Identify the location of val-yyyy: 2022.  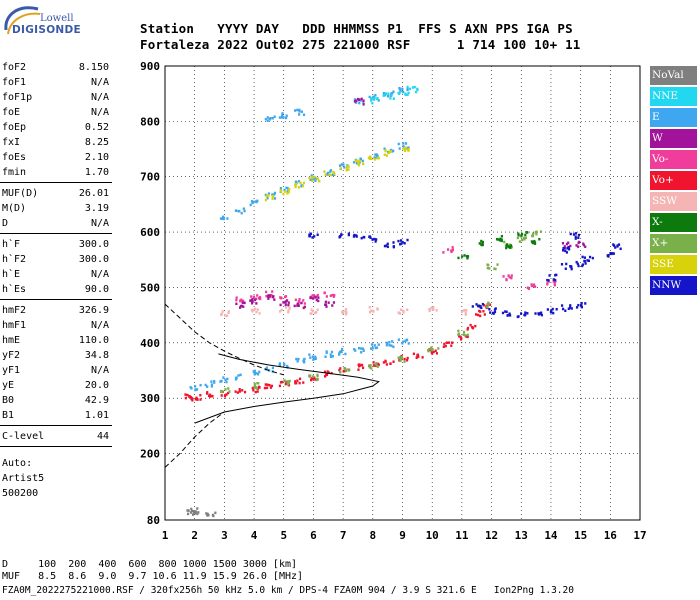
(233, 44).